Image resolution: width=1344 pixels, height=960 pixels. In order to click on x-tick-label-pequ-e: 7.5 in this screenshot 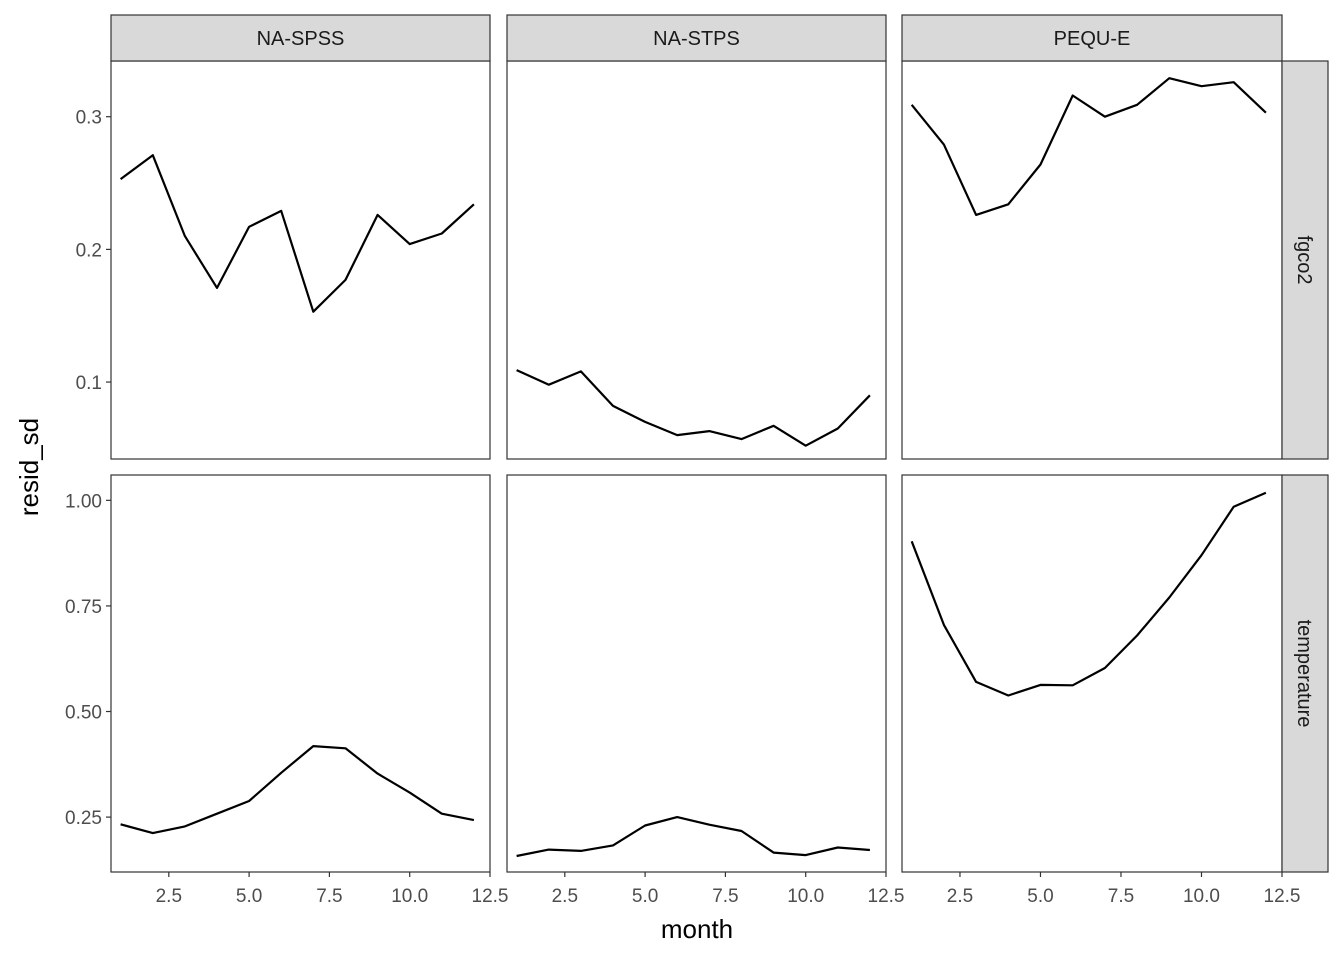, I will do `click(1121, 896)`.